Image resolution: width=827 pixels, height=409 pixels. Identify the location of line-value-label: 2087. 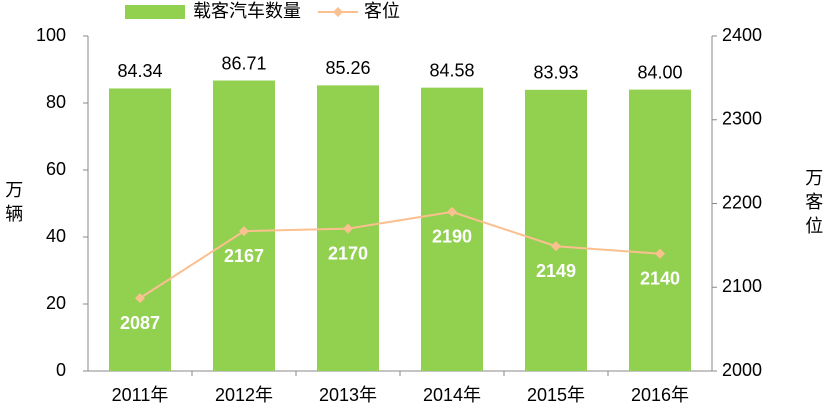
(140, 323).